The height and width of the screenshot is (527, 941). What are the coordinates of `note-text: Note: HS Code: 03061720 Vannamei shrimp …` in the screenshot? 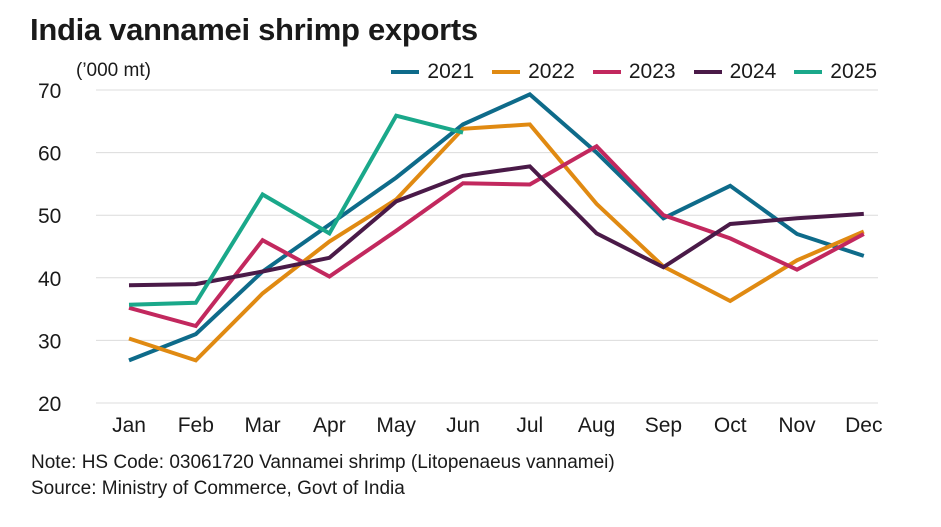 It's located at (323, 462).